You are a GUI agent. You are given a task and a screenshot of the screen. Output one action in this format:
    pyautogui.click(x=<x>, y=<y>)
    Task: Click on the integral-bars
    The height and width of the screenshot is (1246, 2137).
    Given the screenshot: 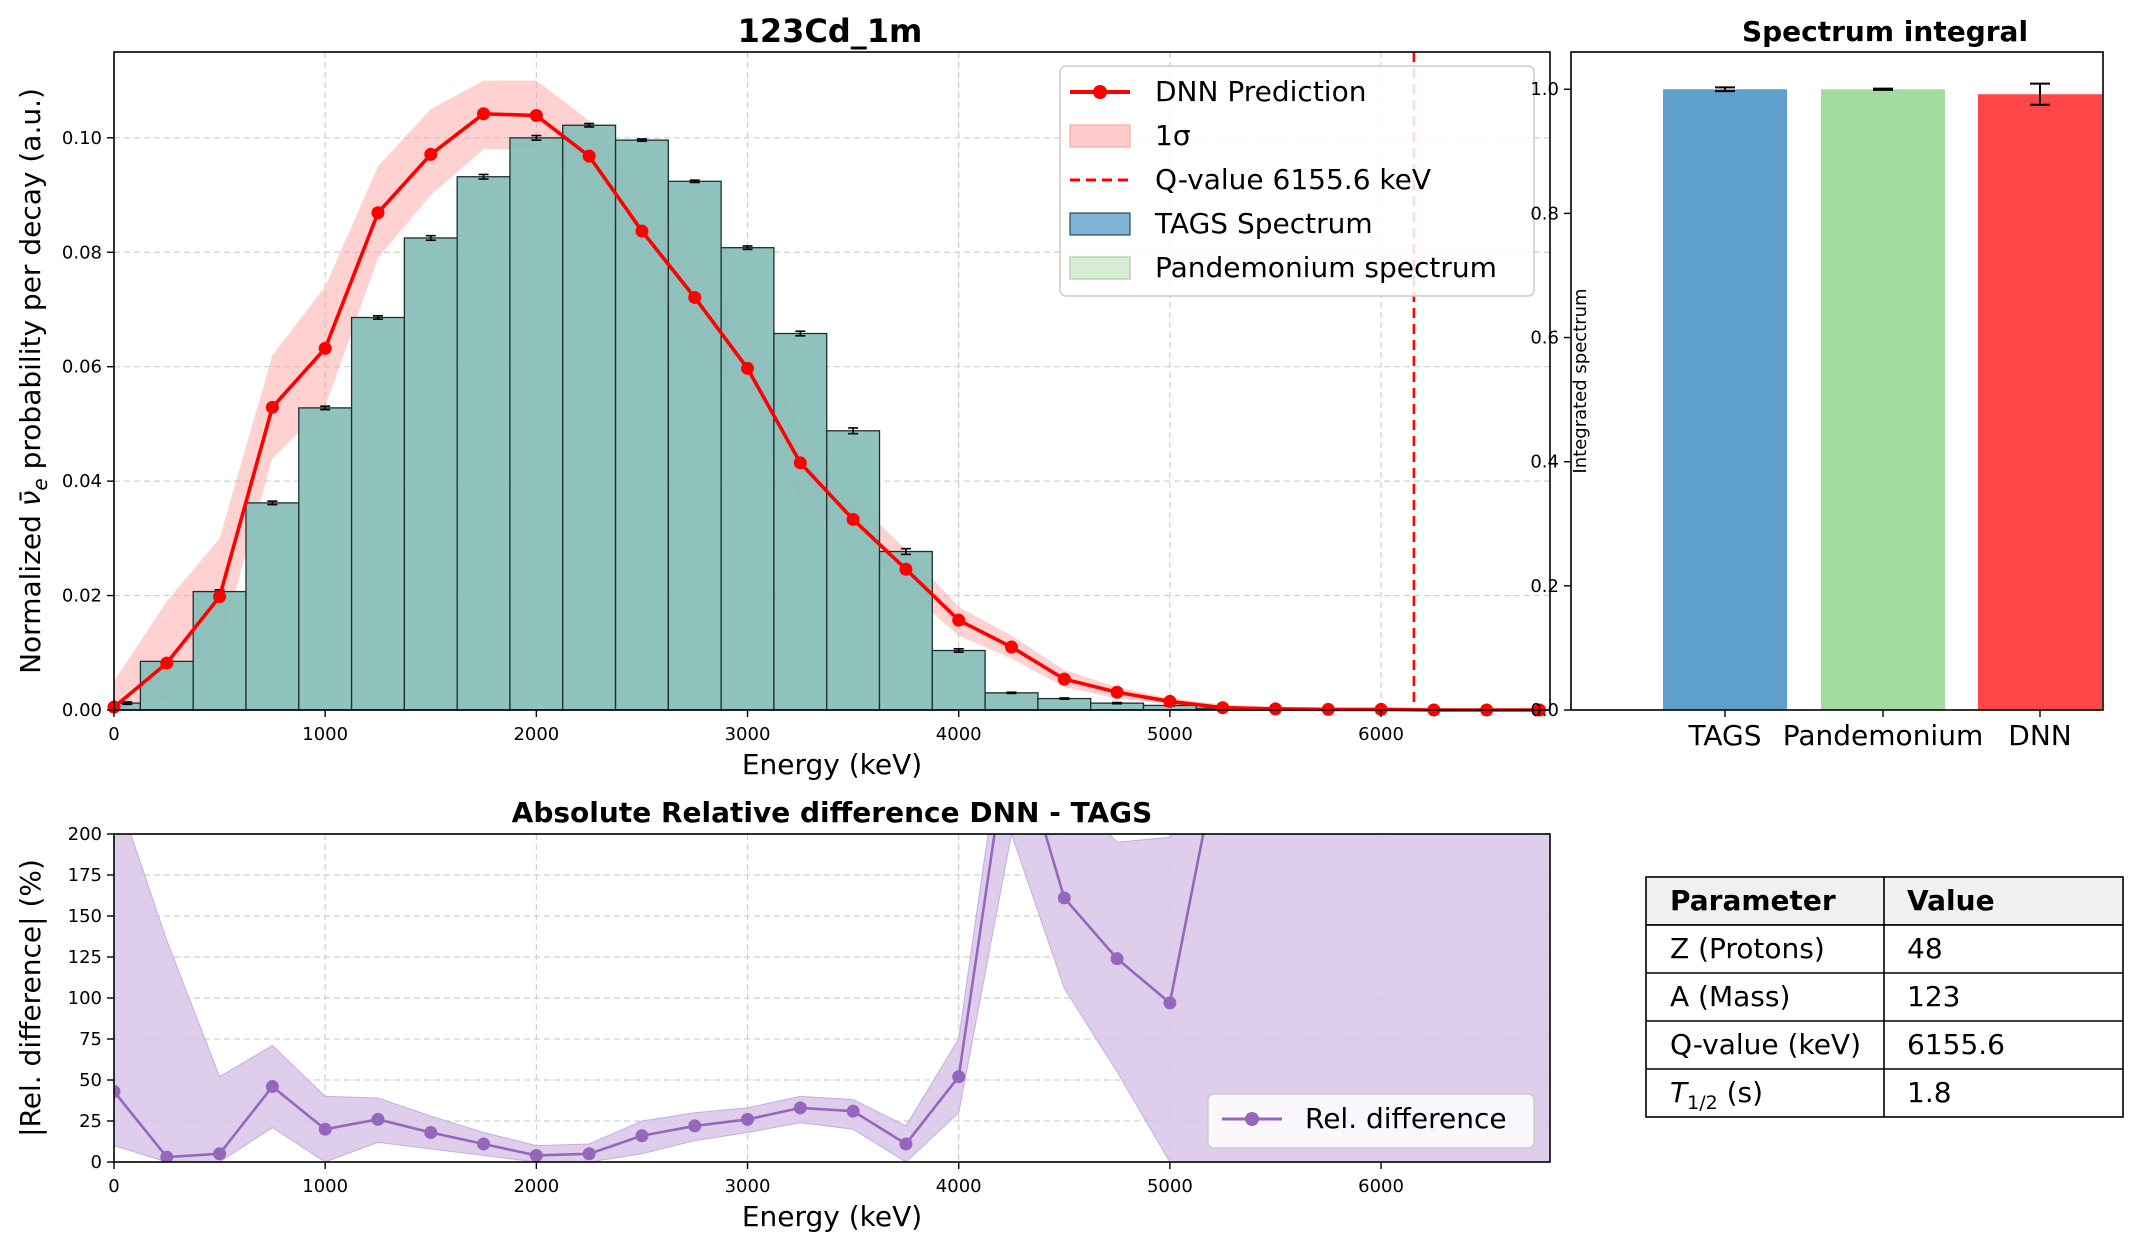 What is the action you would take?
    pyautogui.click(x=1882, y=396)
    